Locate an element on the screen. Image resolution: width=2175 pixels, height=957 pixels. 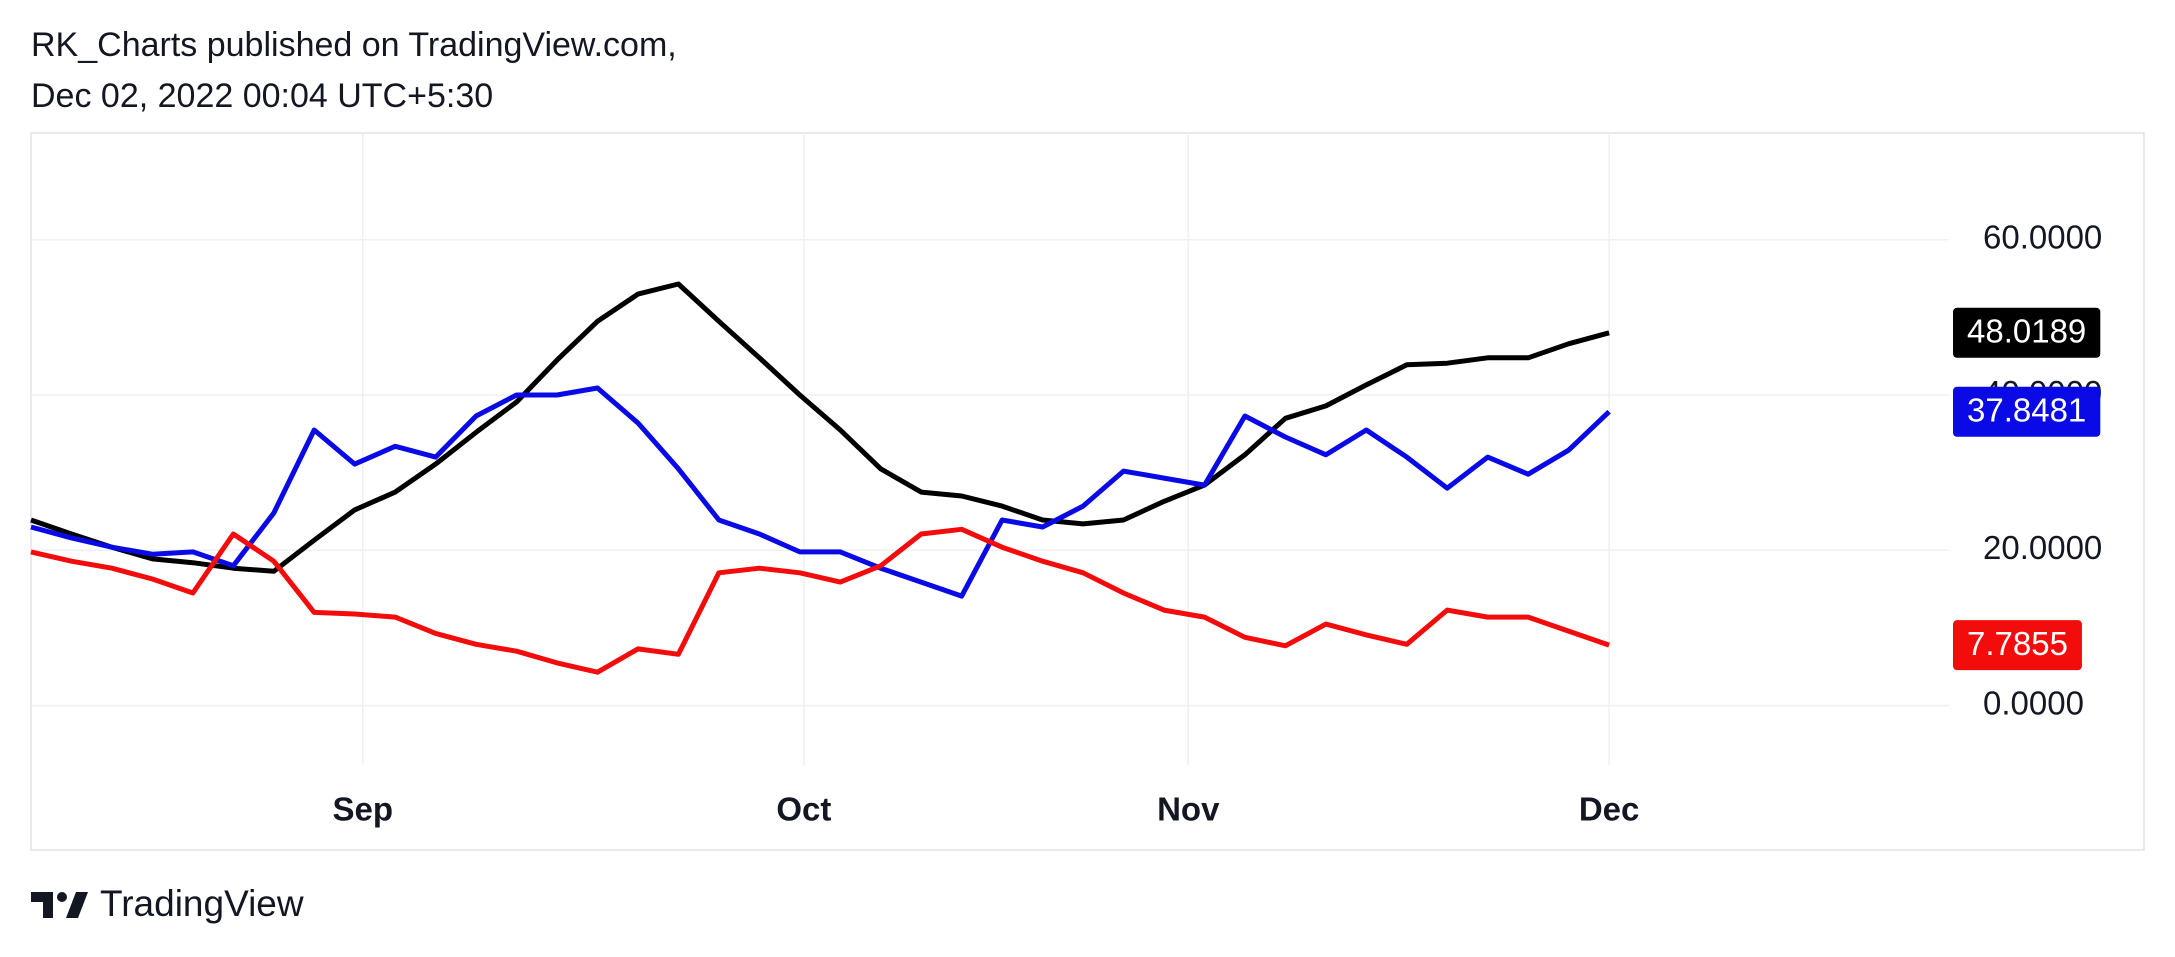
publisher: RK_Charts published on TradingView.com, is located at coordinates (354, 45).